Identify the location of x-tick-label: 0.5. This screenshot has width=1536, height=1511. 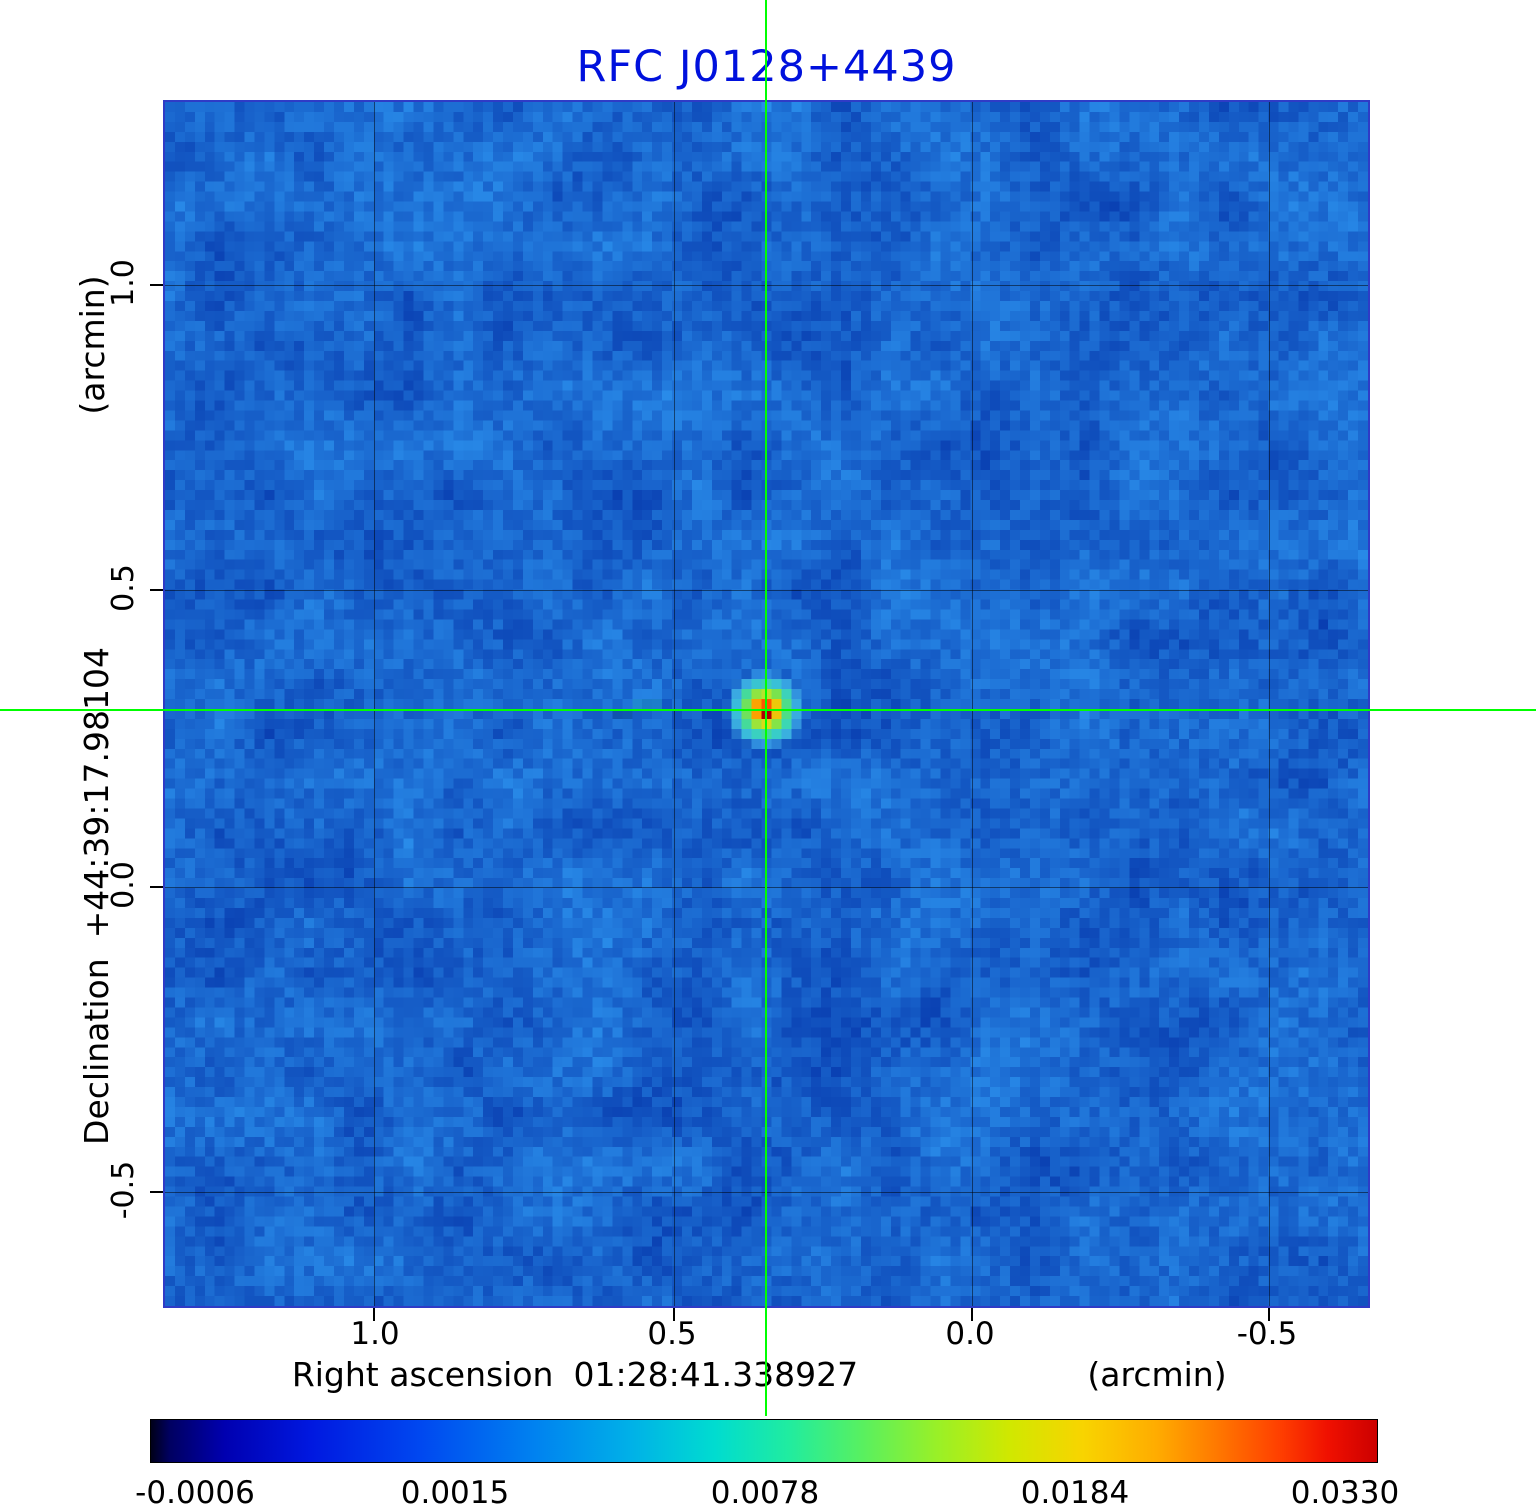
(672, 1334).